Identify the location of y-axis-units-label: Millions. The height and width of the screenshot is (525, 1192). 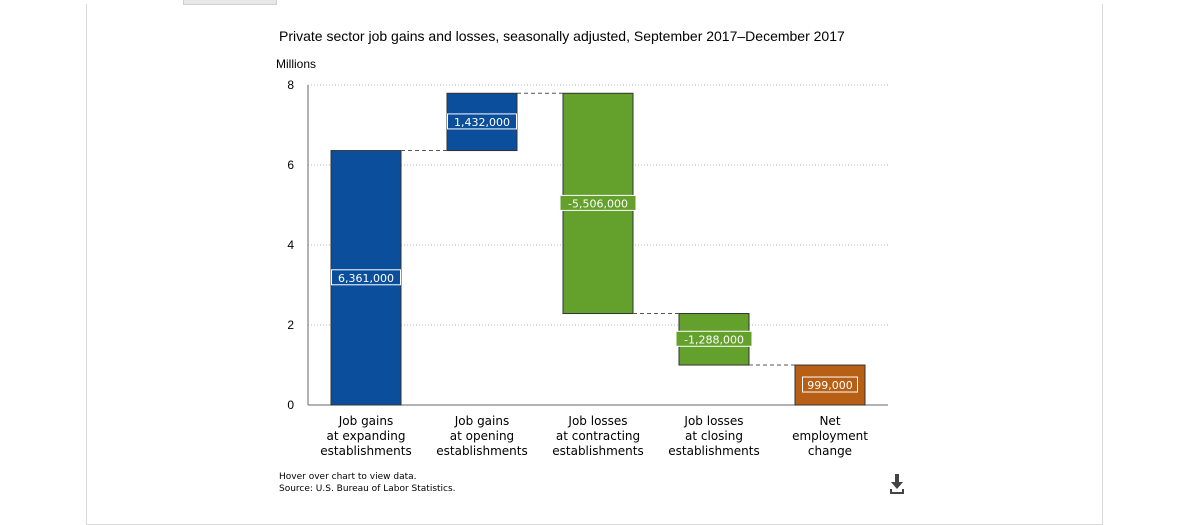
(296, 64).